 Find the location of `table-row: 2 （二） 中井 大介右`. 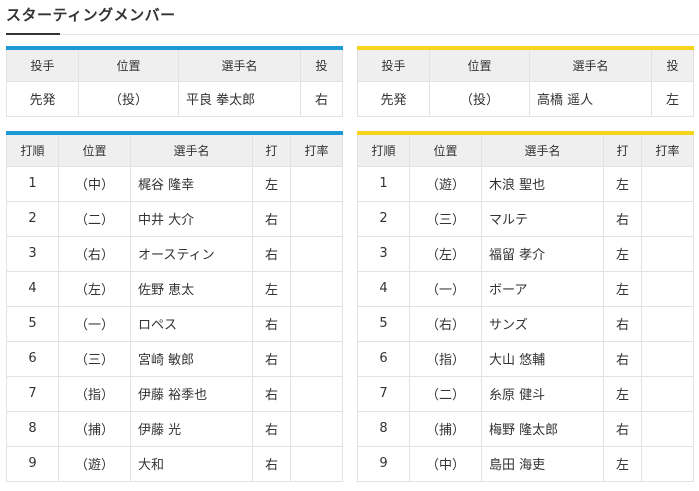

table-row: 2 （二） 中井 大介右 is located at coordinates (174, 218).